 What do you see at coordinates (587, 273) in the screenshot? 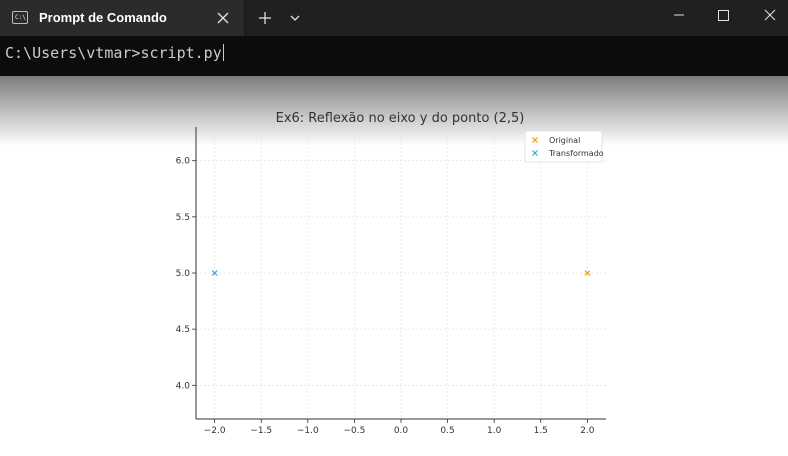
I see `data-point-original` at bounding box center [587, 273].